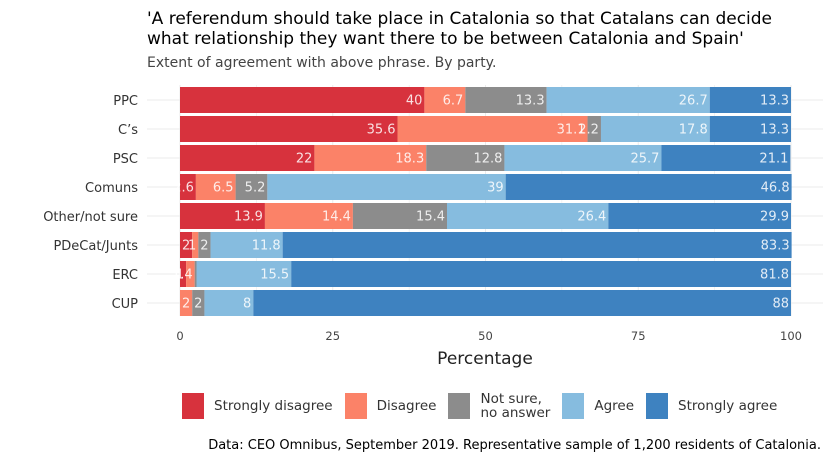 The image size is (829, 466). Describe the element at coordinates (693, 101) in the screenshot. I see `bar-value-label: 26.7` at that location.